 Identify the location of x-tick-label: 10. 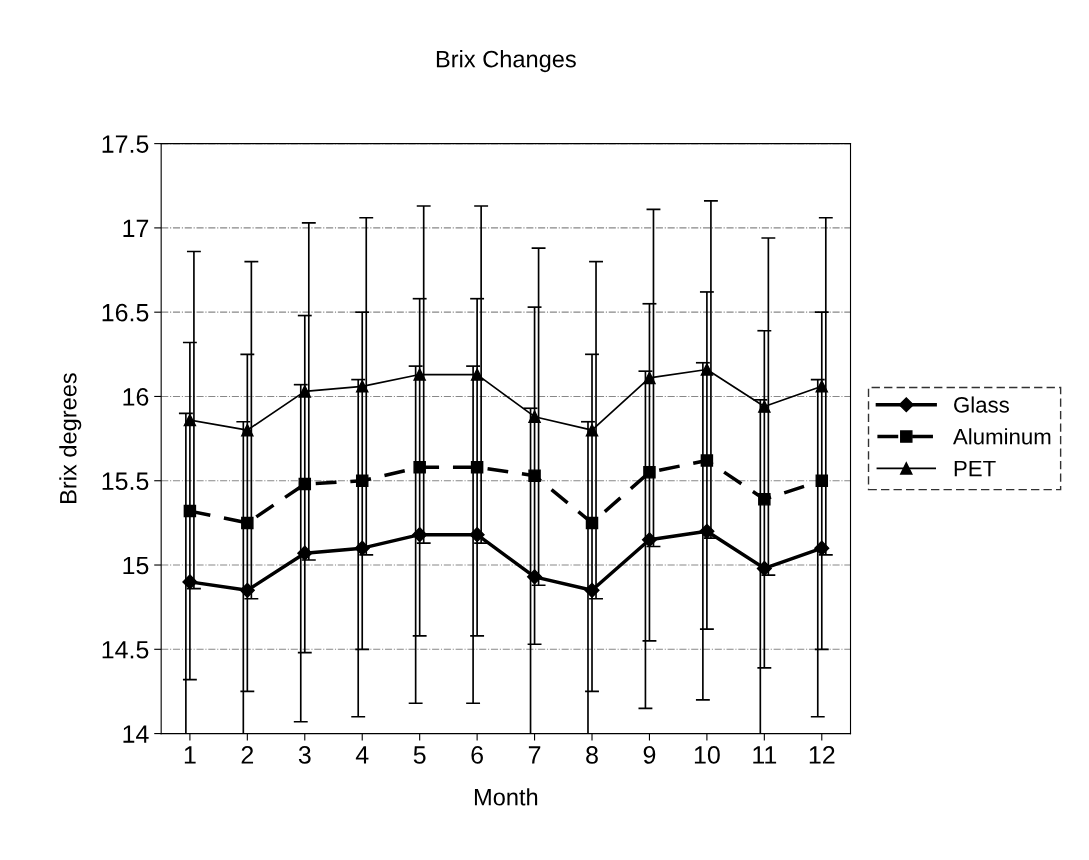
(707, 755).